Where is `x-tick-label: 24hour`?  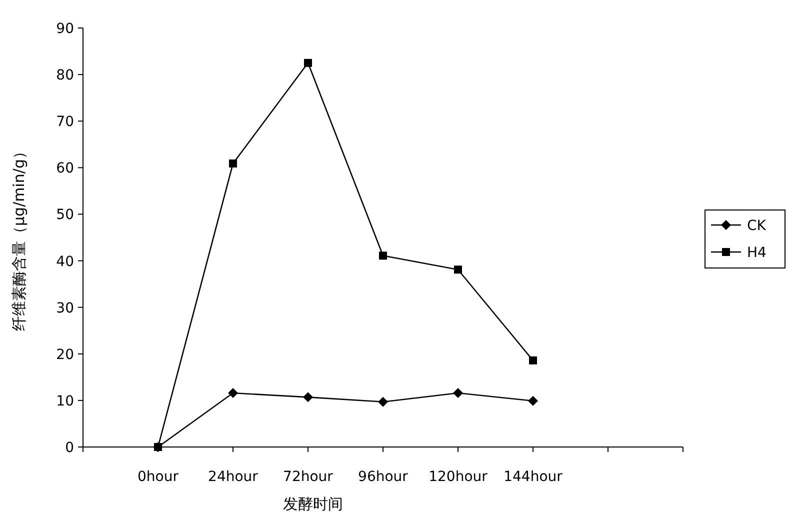
x-tick-label: 24hour is located at coordinates (233, 477).